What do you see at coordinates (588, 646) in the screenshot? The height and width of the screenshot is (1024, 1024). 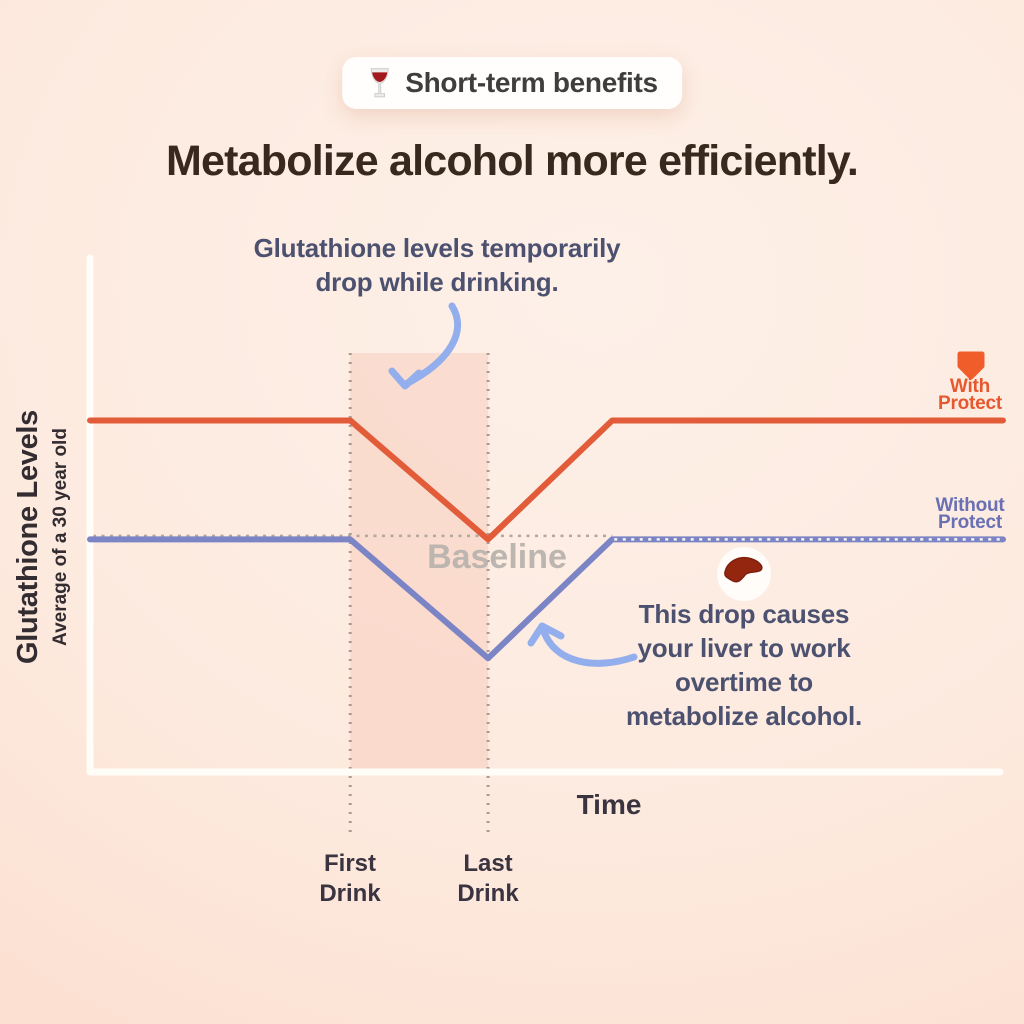 I see `curved-arrow-shaft` at bounding box center [588, 646].